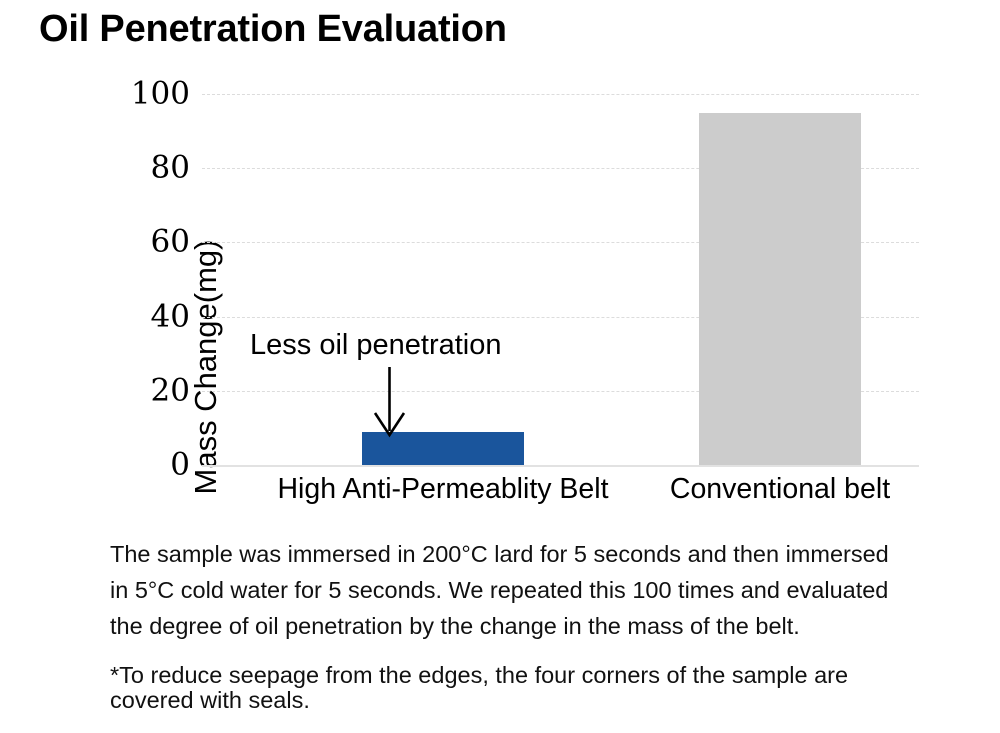 The image size is (1000, 733). What do you see at coordinates (780, 489) in the screenshot?
I see `x-axis-category-label: Conventional belt` at bounding box center [780, 489].